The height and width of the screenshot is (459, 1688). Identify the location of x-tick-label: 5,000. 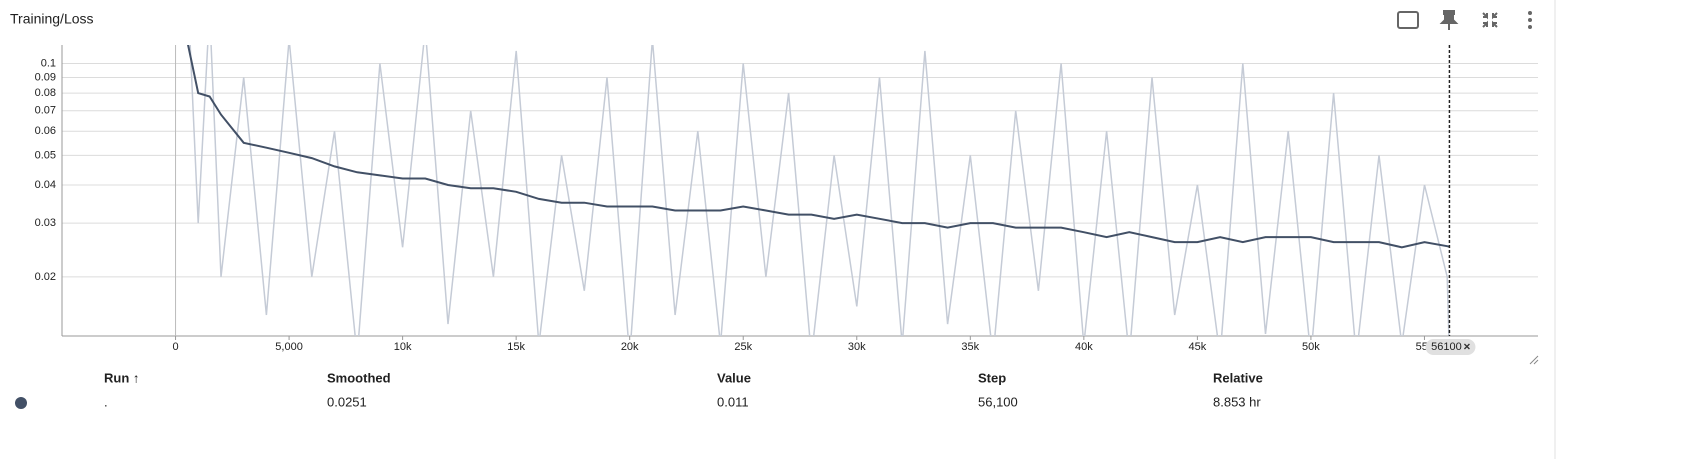
(289, 347).